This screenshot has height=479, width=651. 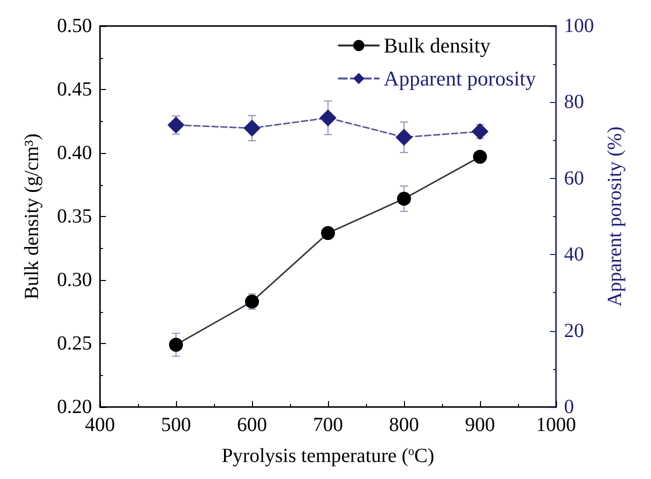 I want to click on legend-label: Bulk density, so click(x=438, y=46).